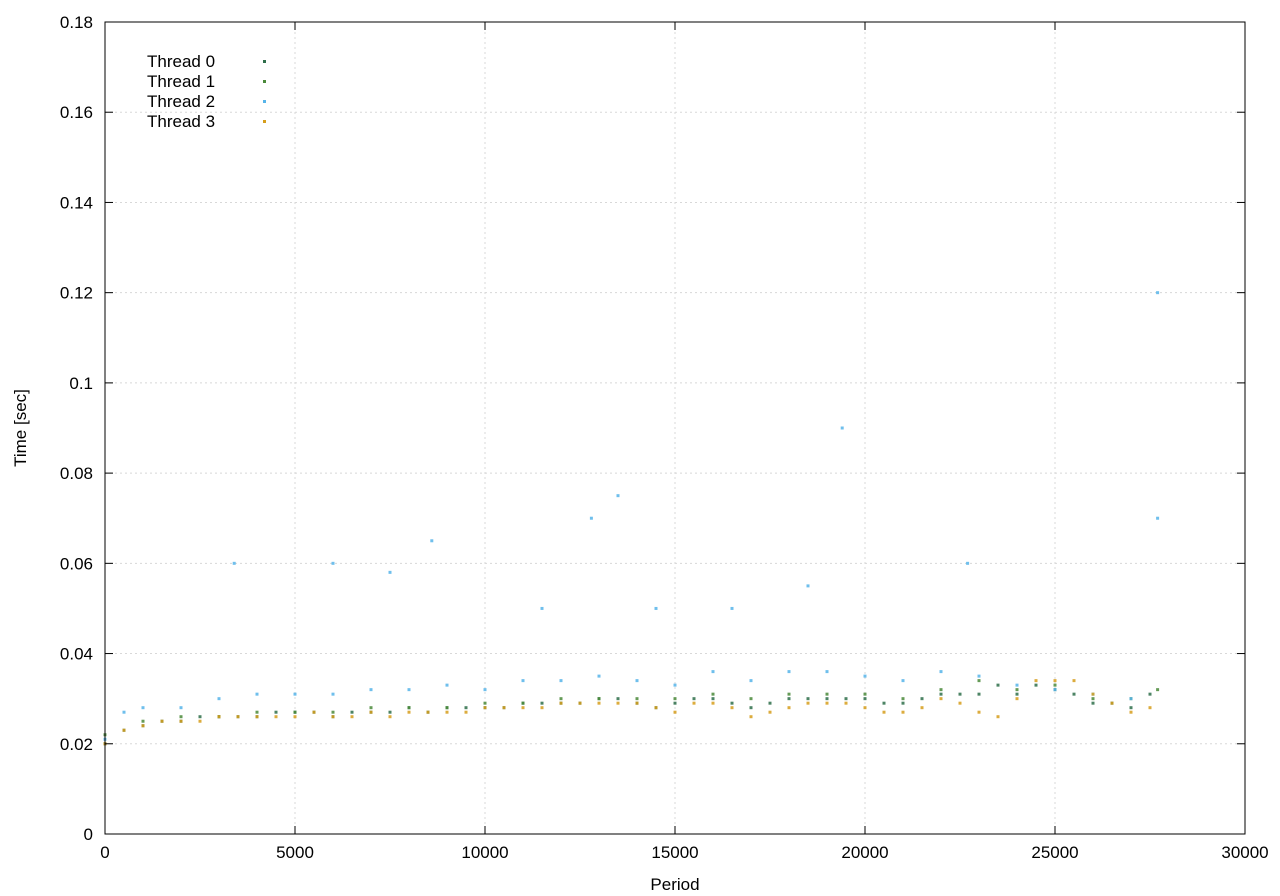  Describe the element at coordinates (674, 884) in the screenshot. I see `x-axis-title: Period` at that location.